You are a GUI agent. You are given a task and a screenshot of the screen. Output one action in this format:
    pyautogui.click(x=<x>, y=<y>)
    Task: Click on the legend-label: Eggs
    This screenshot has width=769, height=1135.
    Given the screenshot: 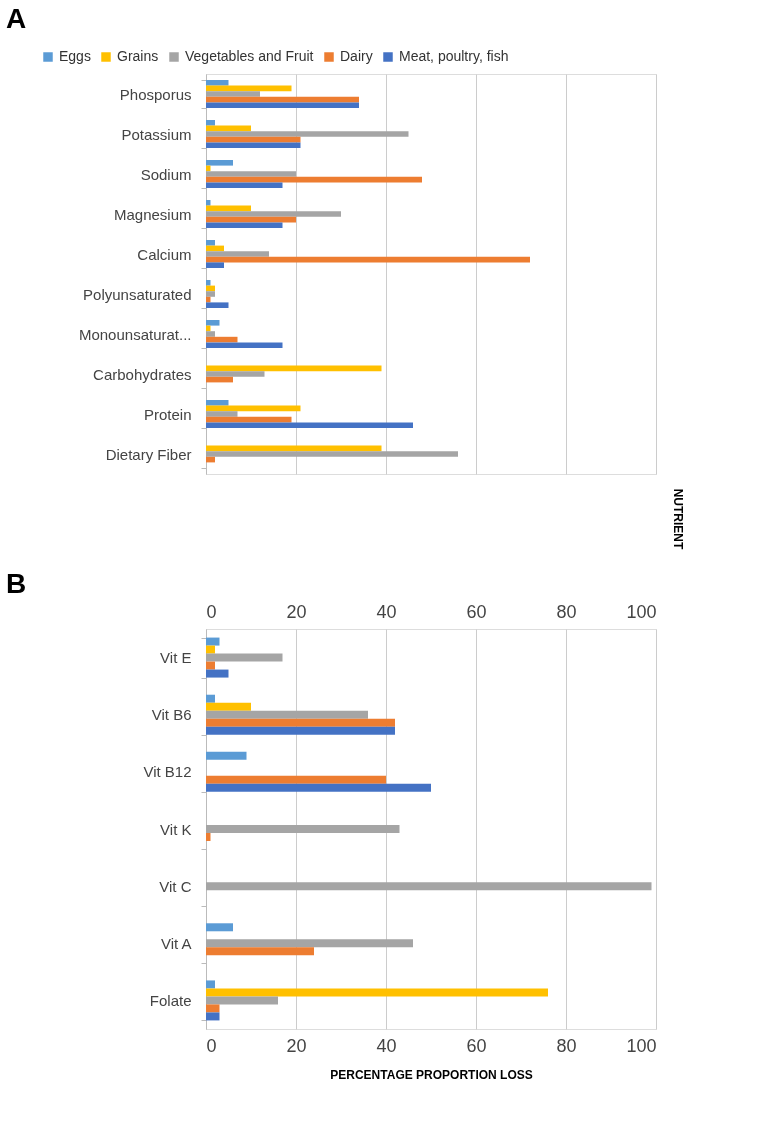 What is the action you would take?
    pyautogui.click(x=75, y=56)
    